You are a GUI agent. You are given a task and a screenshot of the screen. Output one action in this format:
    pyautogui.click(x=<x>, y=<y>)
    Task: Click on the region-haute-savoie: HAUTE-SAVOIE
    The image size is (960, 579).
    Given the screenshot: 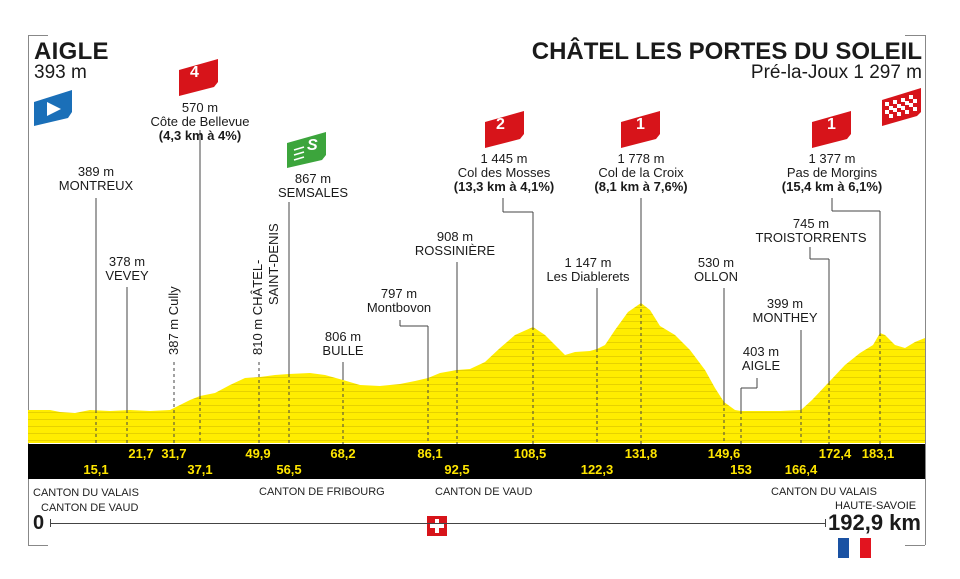 What is the action you would take?
    pyautogui.click(x=876, y=506)
    